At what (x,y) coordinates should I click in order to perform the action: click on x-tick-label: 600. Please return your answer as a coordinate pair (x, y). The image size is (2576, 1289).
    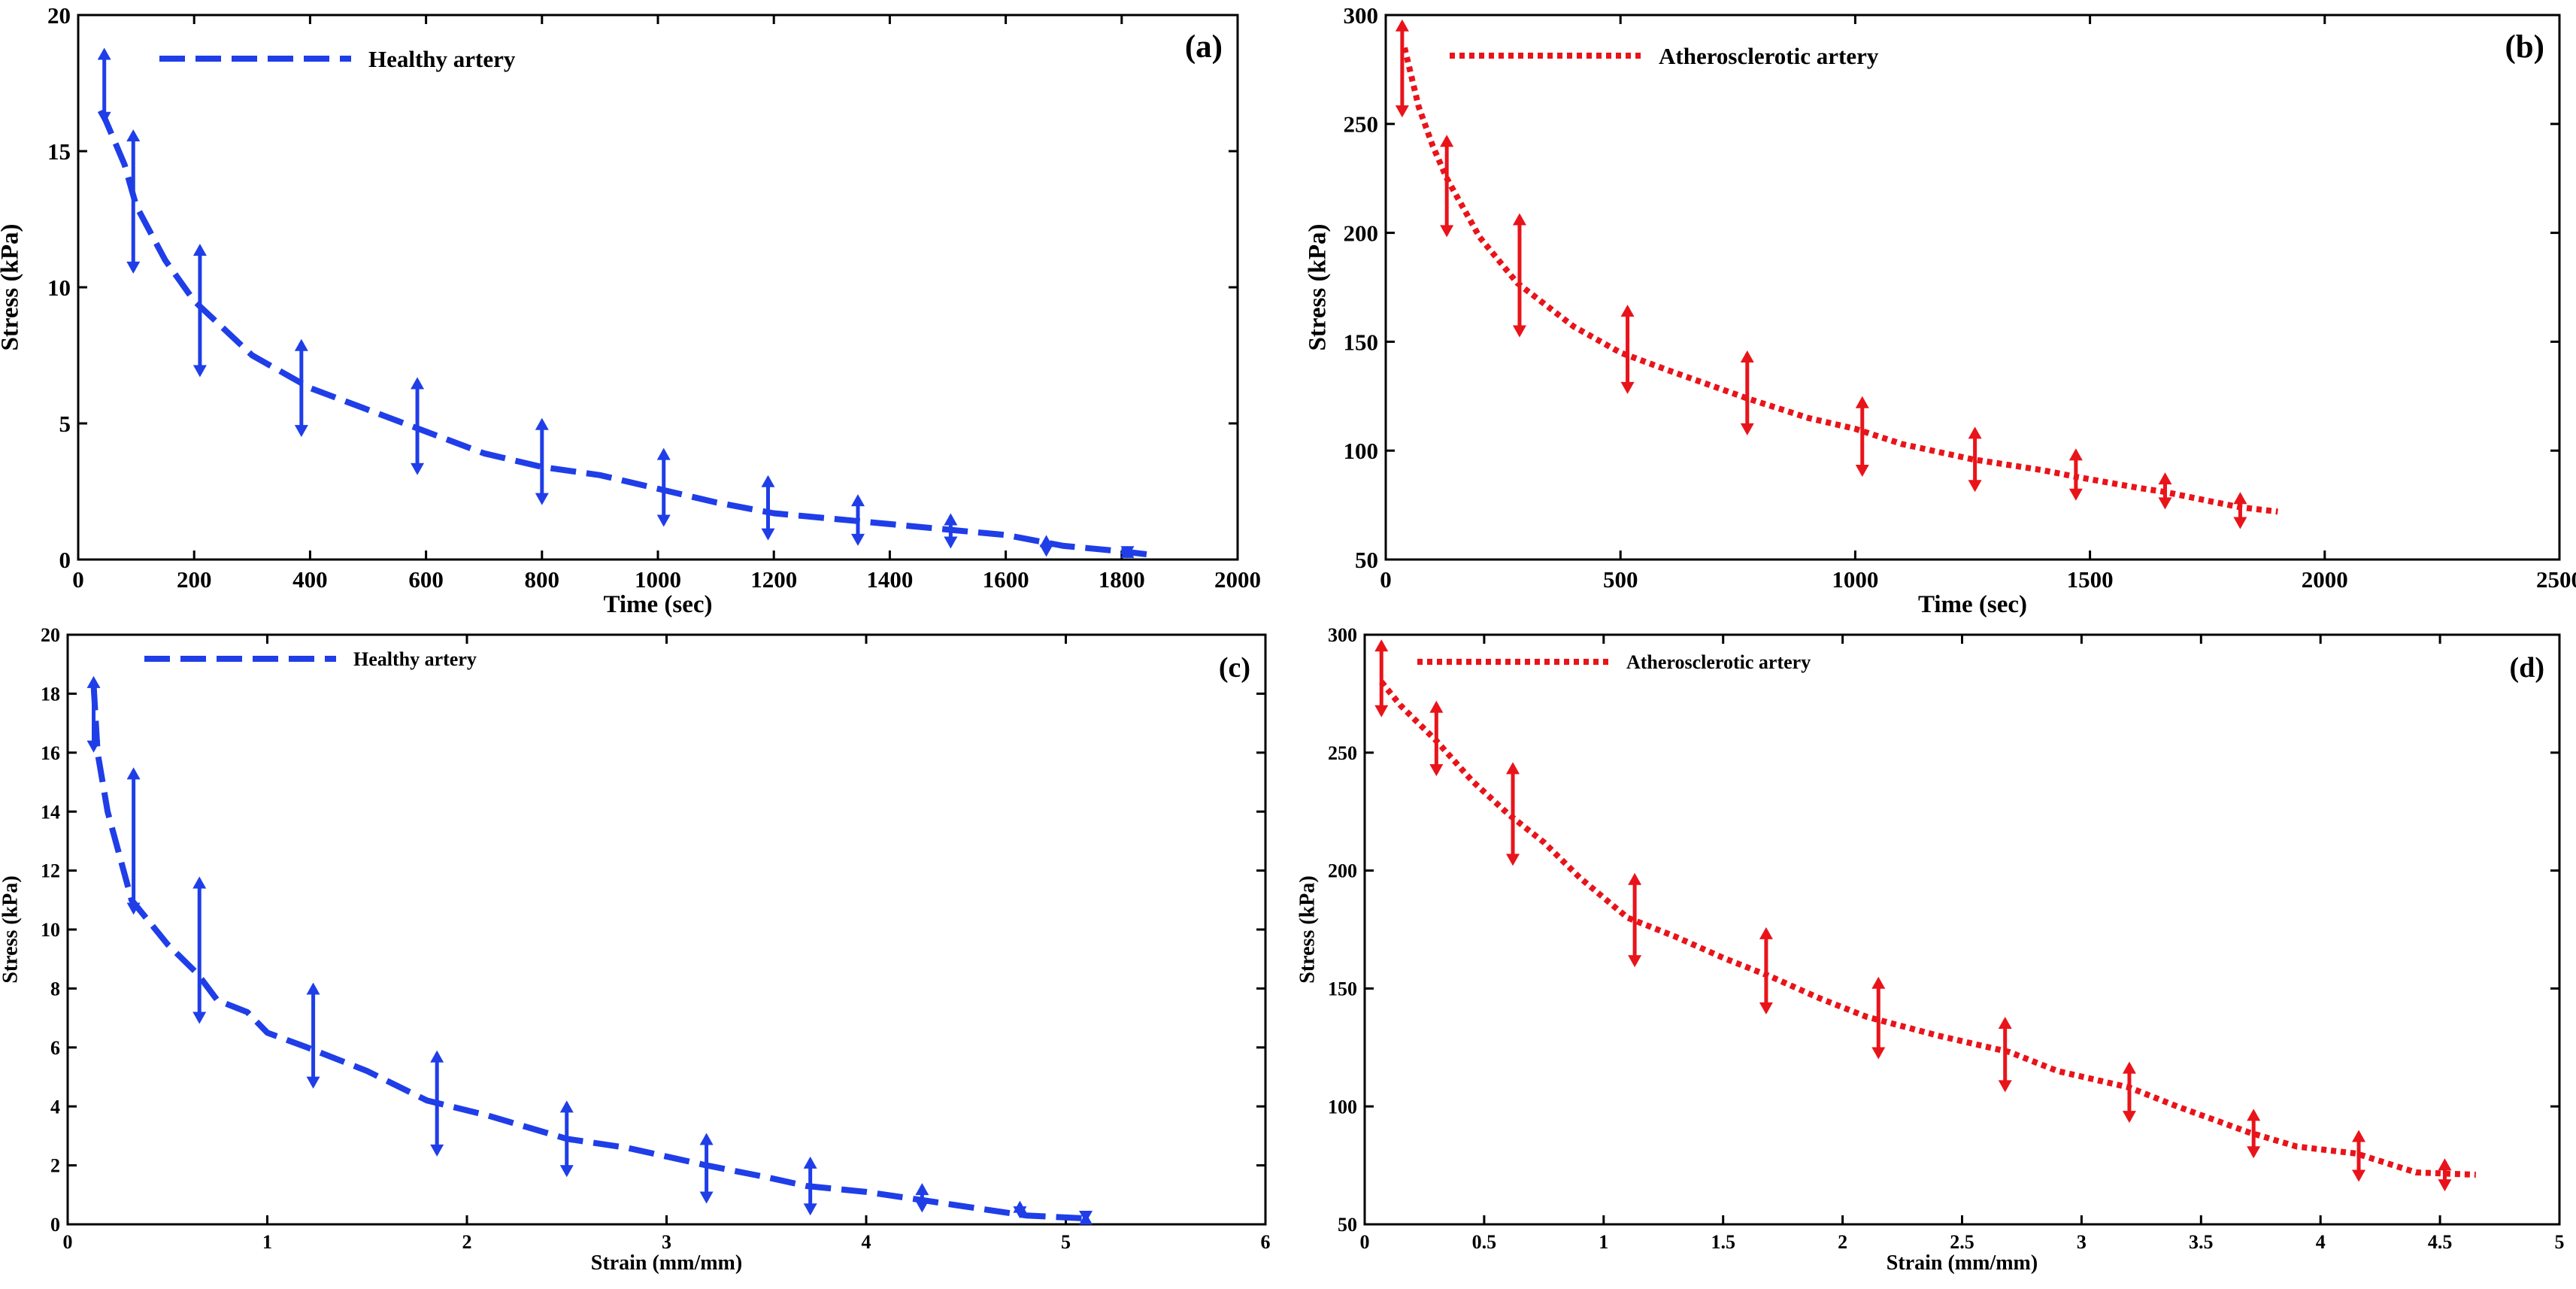
    Looking at the image, I should click on (426, 579).